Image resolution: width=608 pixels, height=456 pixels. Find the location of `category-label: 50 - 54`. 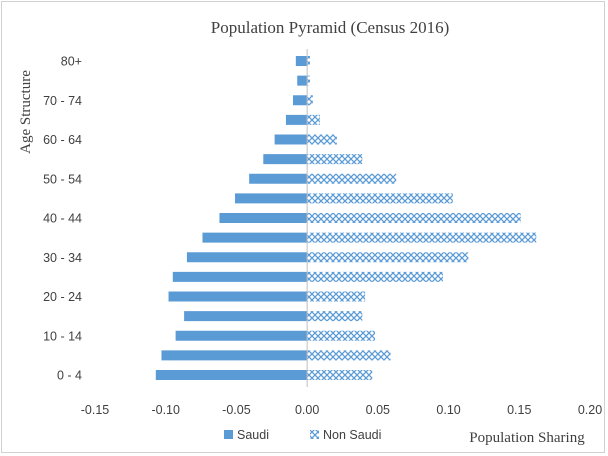

category-label: 50 - 54 is located at coordinates (62, 179).